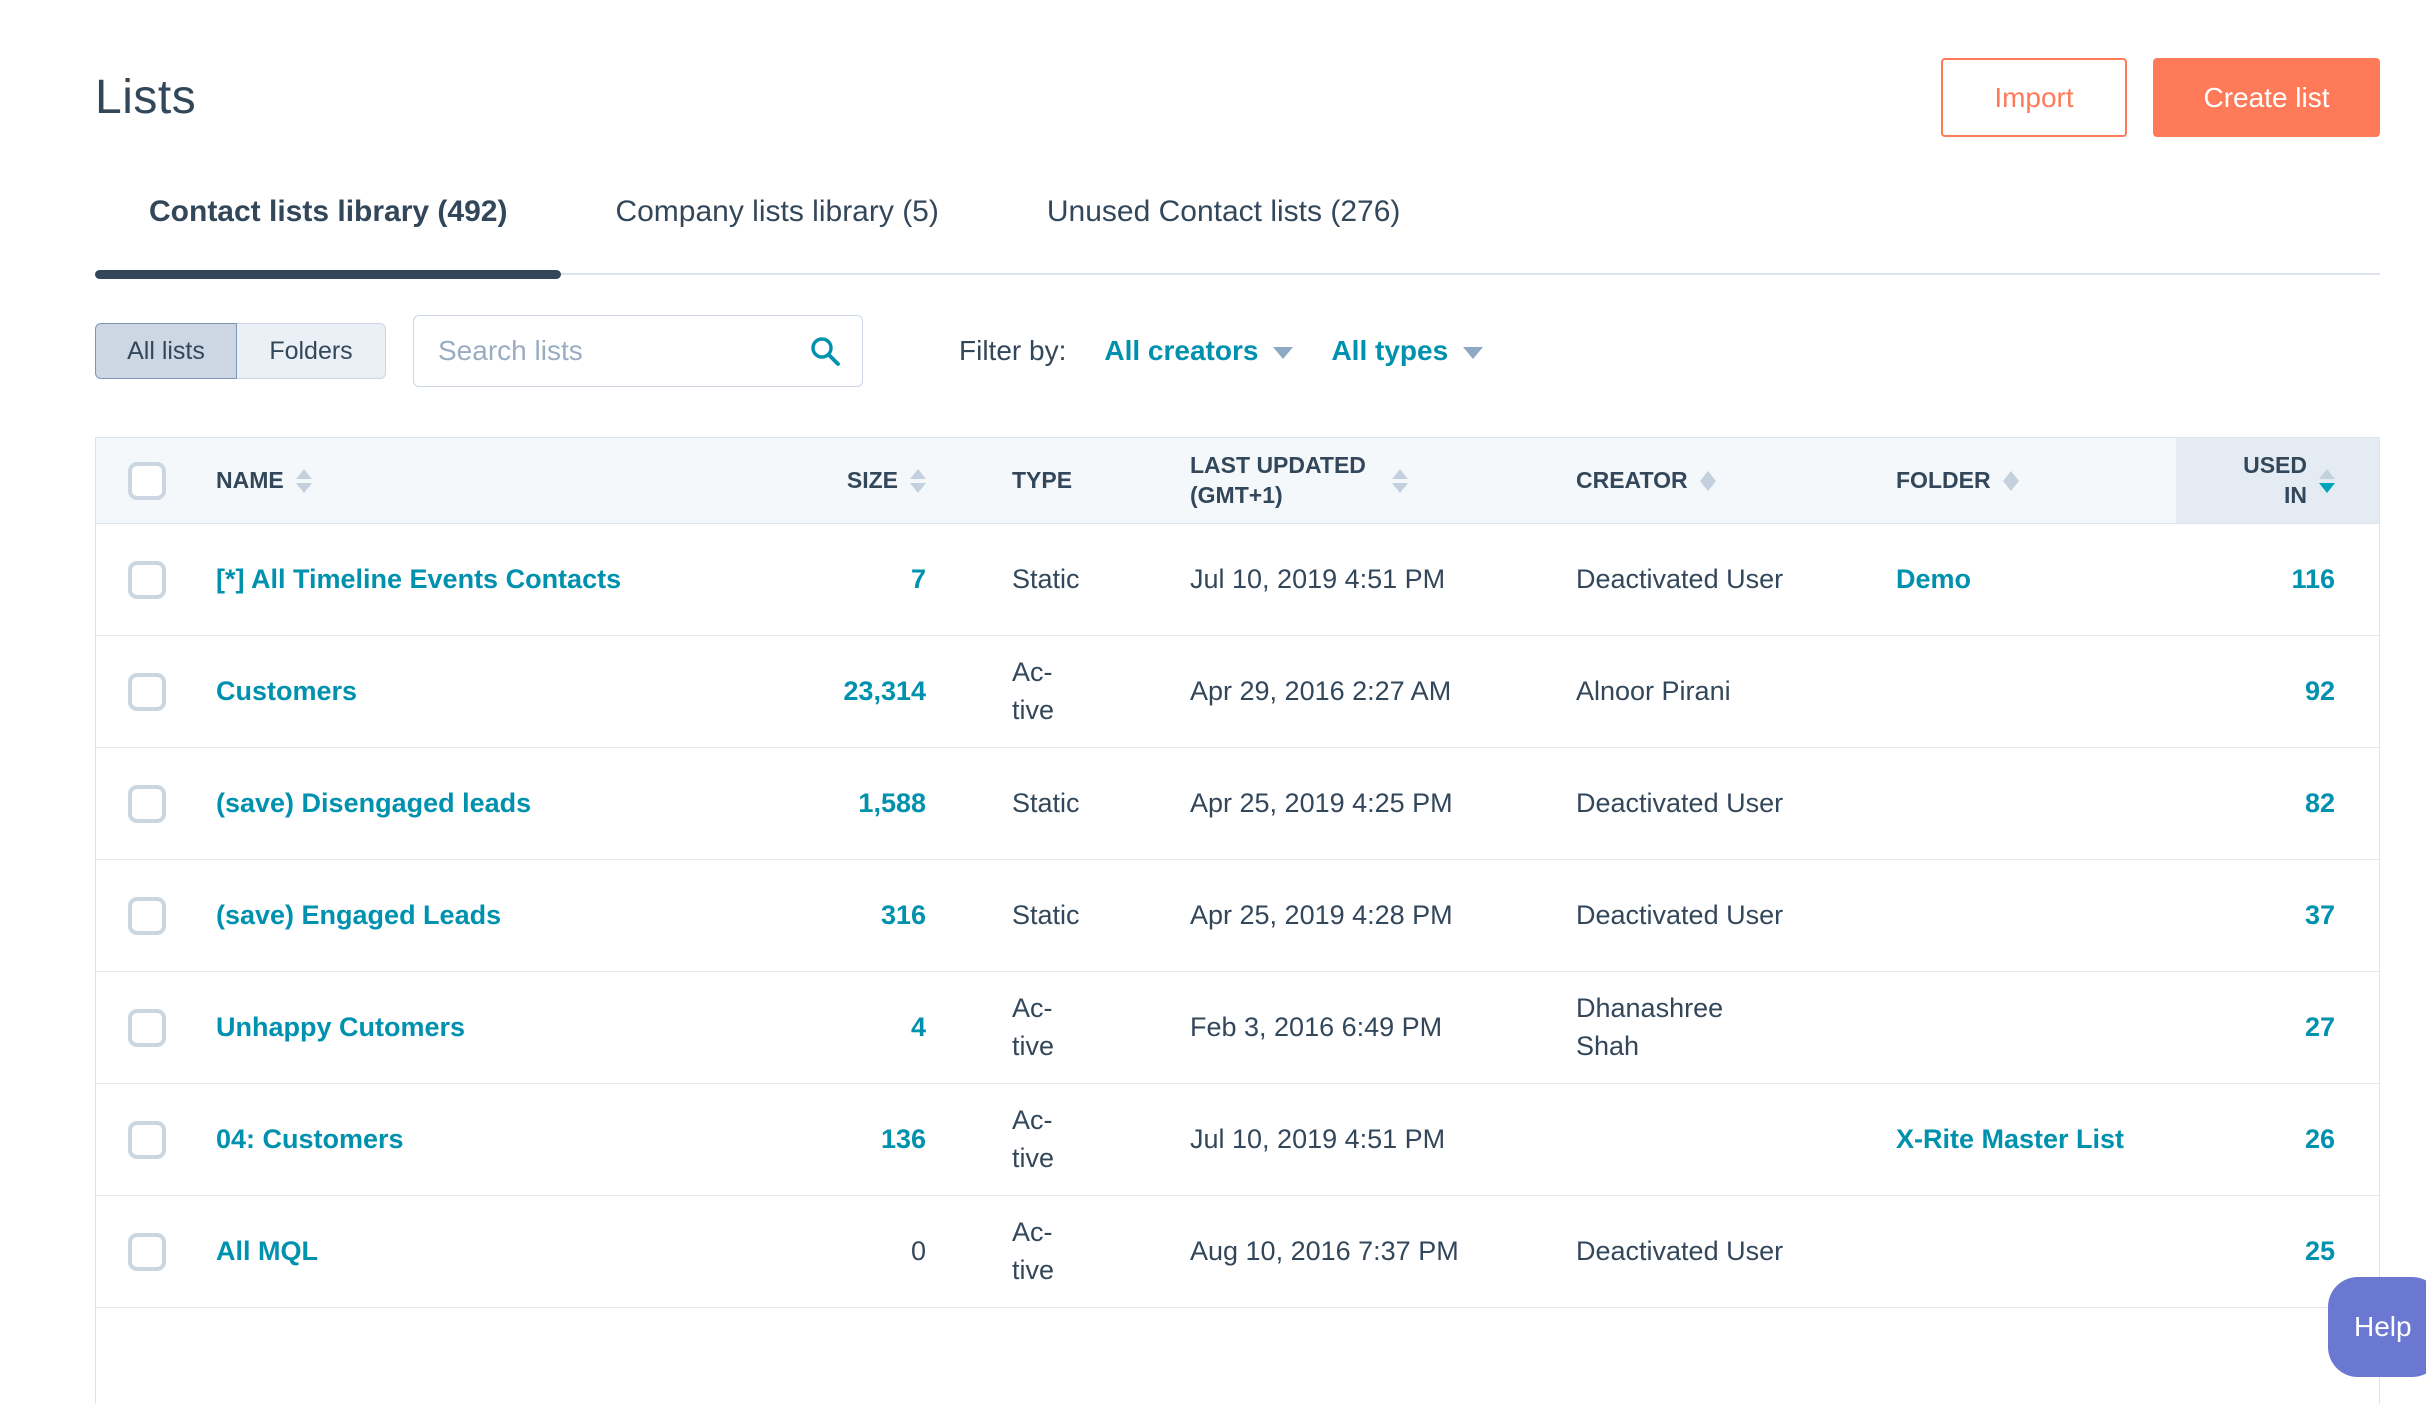 This screenshot has height=1404, width=2426. I want to click on list-name-link: All MQL, so click(267, 1251).